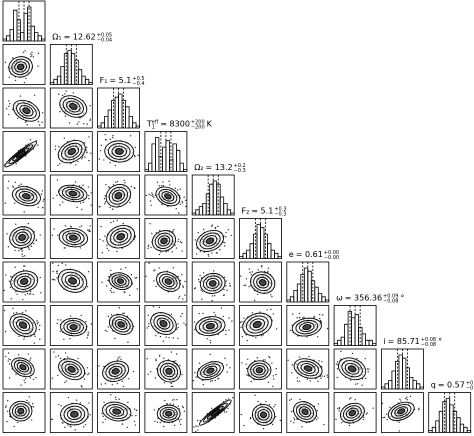 This screenshot has height=436, width=474. What do you see at coordinates (149, 124) in the screenshot?
I see `title-symbol: T` at bounding box center [149, 124].